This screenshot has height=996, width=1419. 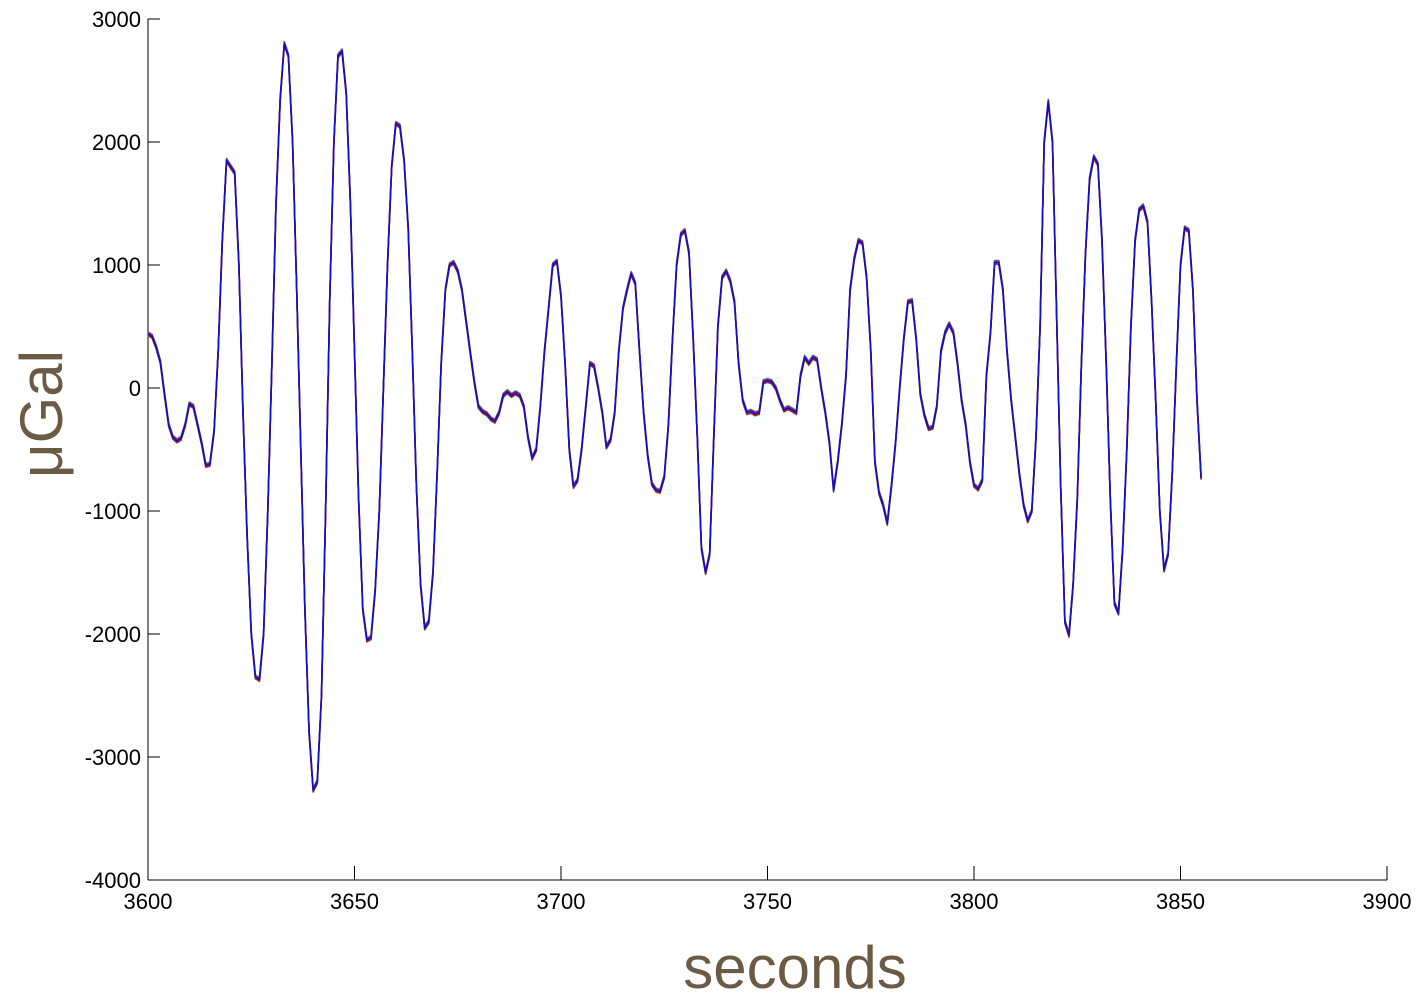 What do you see at coordinates (974, 901) in the screenshot?
I see `x-tick-label: 3800` at bounding box center [974, 901].